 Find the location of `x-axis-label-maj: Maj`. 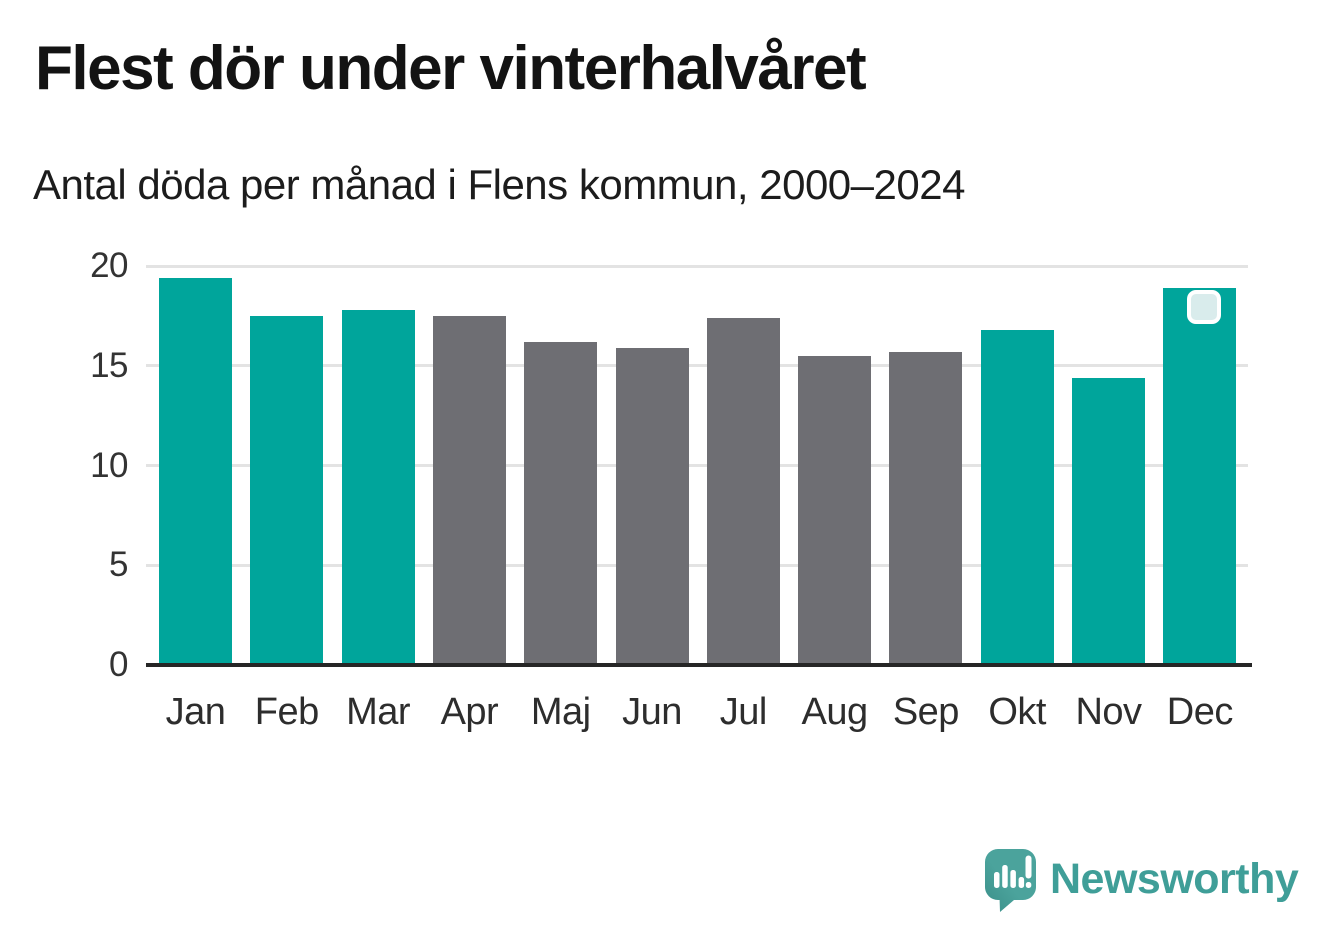

x-axis-label-maj: Maj is located at coordinates (560, 712).